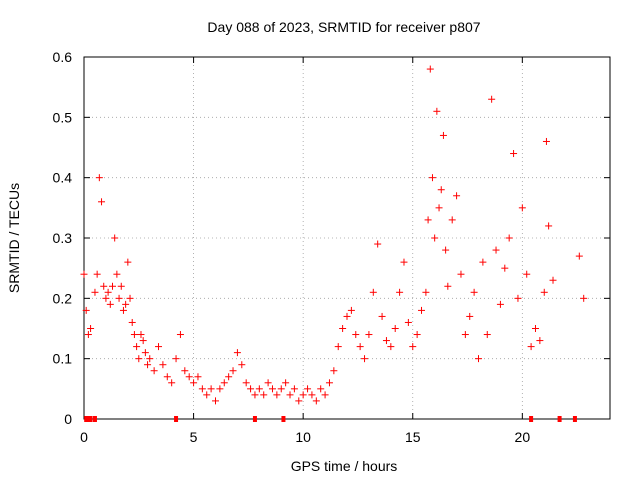 This screenshot has width=640, height=480. I want to click on y-tick-label: 0, so click(68, 419).